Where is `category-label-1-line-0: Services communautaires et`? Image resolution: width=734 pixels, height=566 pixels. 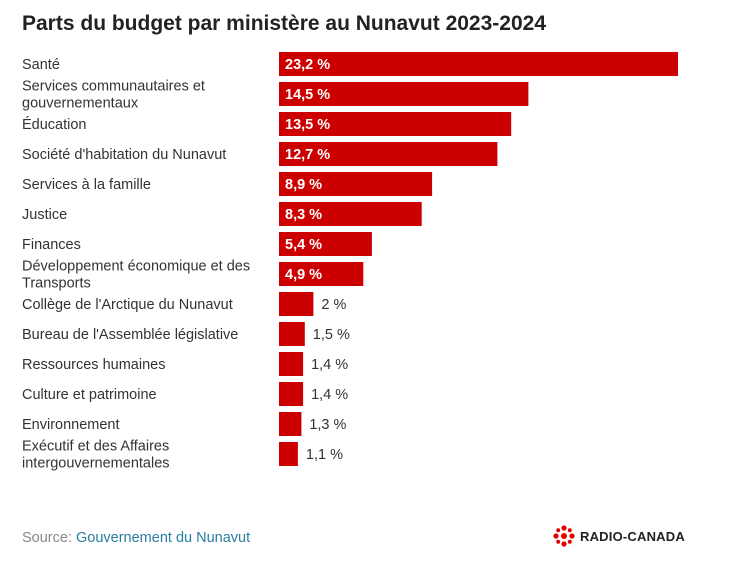 category-label-1-line-0: Services communautaires et is located at coordinates (113, 87).